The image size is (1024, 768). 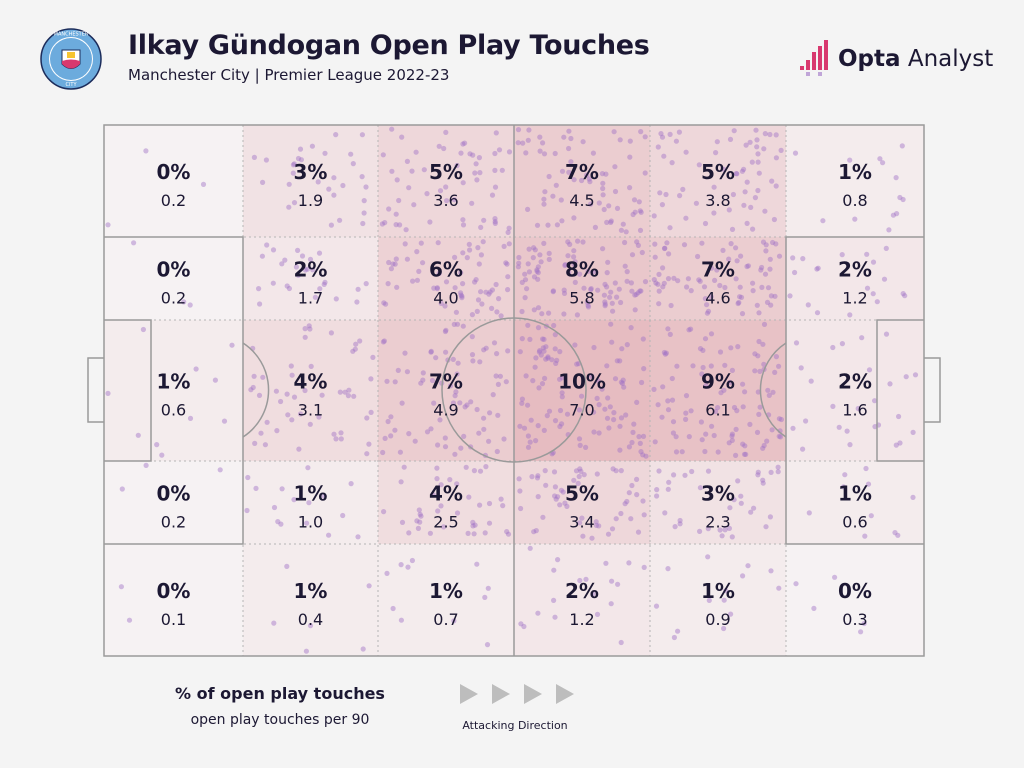 What do you see at coordinates (855, 591) in the screenshot?
I see `cell-percent-label: 0%` at bounding box center [855, 591].